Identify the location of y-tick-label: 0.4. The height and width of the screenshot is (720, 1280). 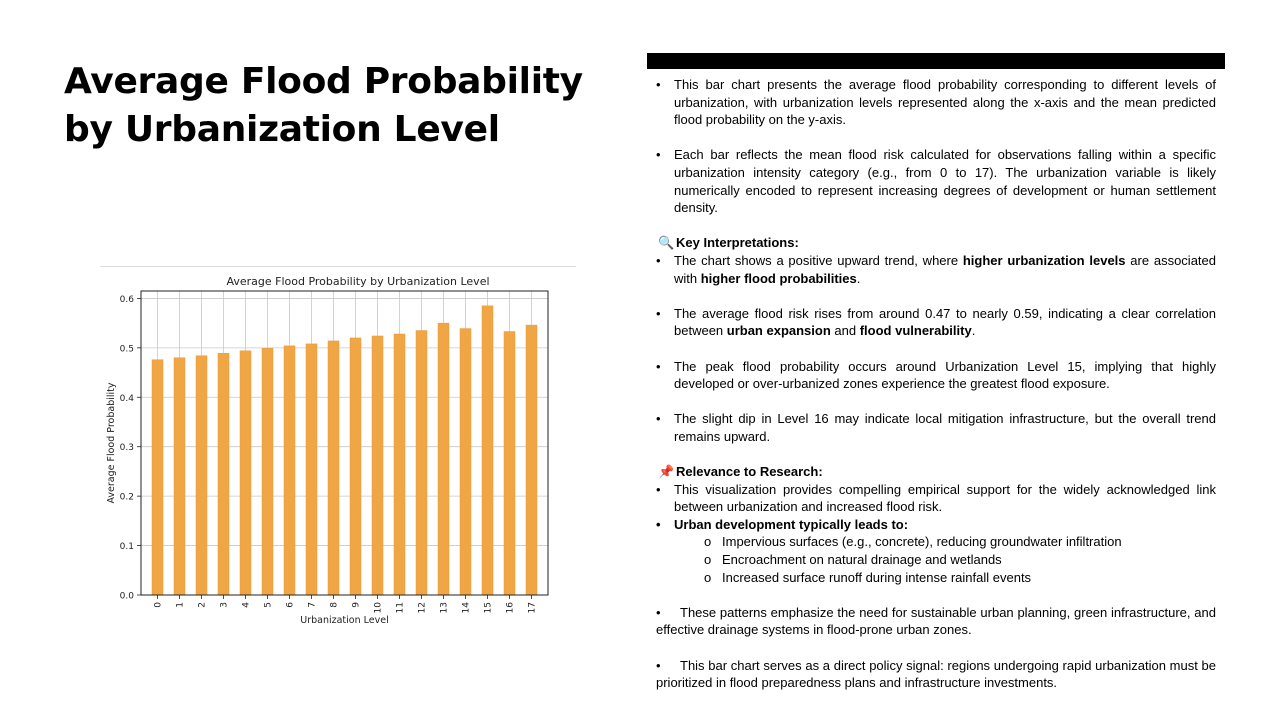
(127, 399).